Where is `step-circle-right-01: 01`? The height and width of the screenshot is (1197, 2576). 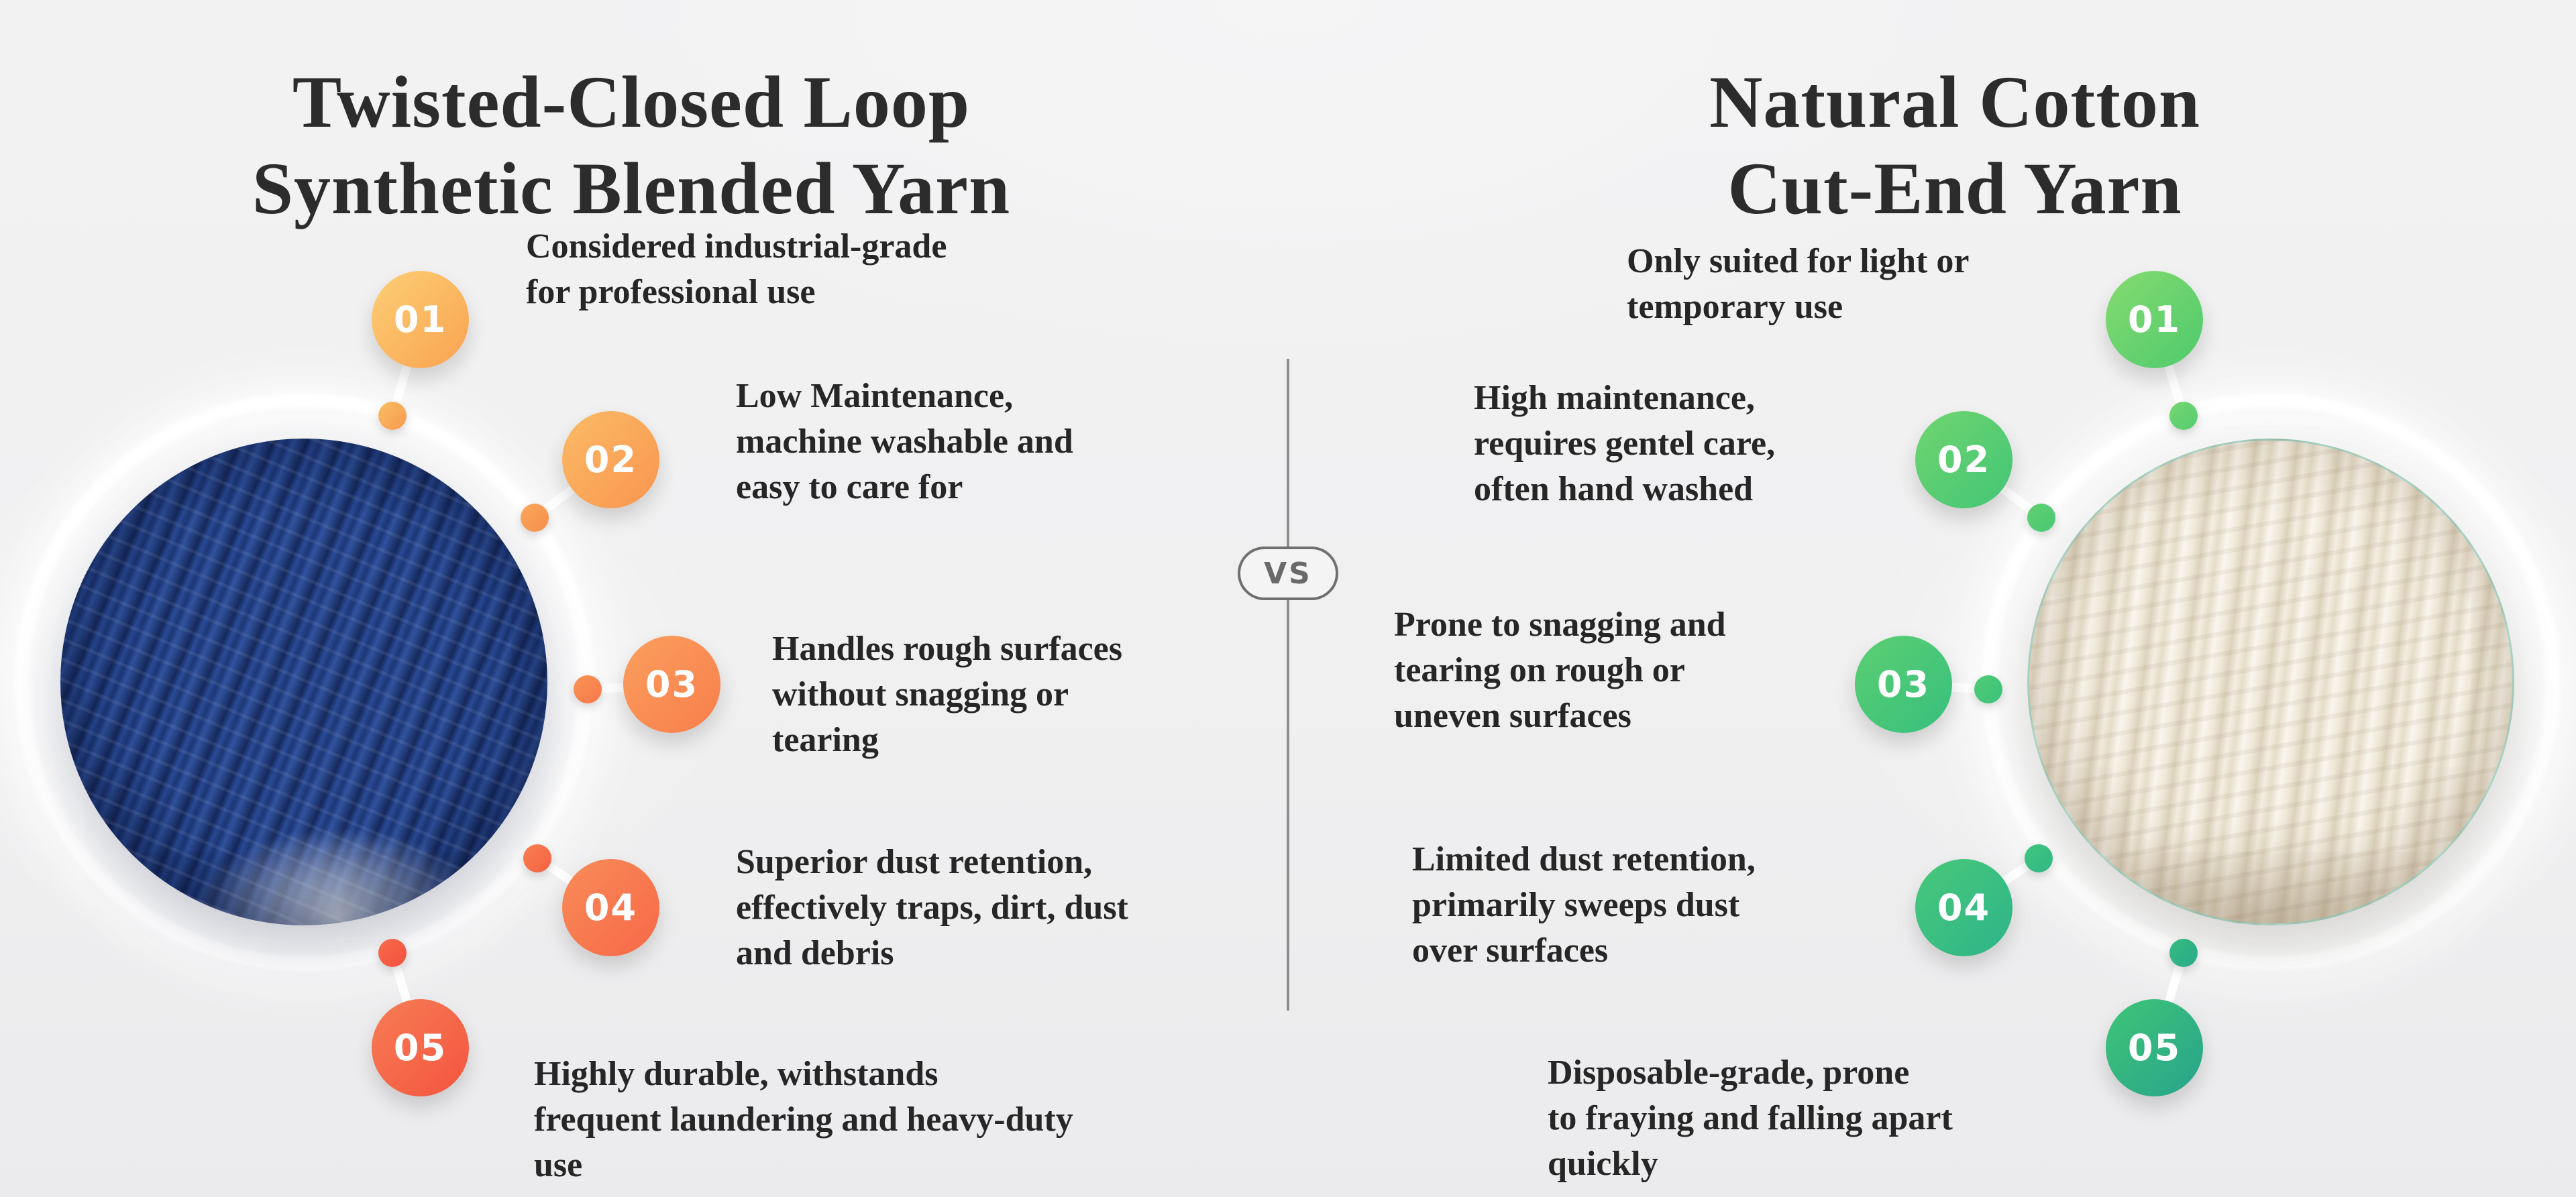
step-circle-right-01: 01 is located at coordinates (2154, 319).